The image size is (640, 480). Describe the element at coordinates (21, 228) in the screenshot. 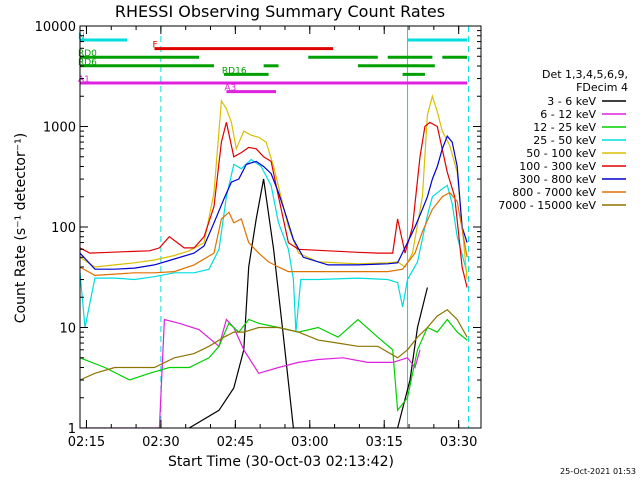

I see `y-axis-label: Count Rate (s⁻¹ detector⁻¹)` at that location.